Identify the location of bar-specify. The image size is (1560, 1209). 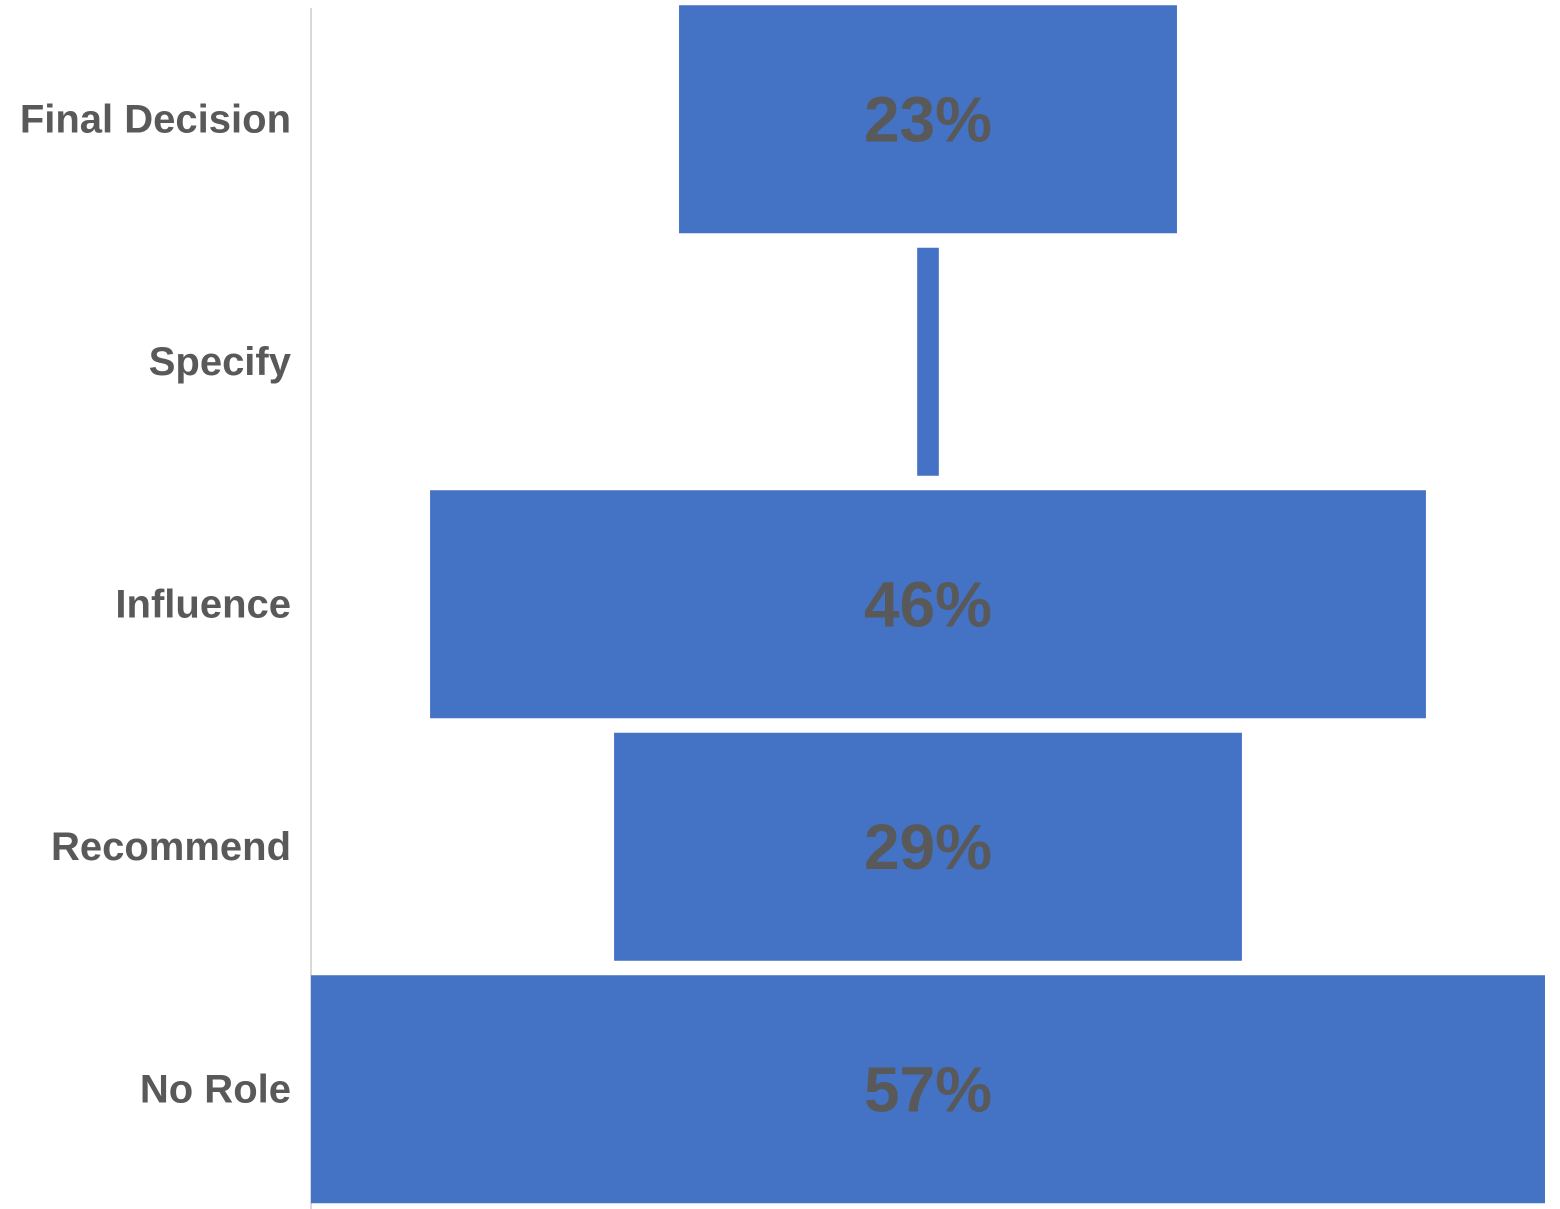
(928, 361).